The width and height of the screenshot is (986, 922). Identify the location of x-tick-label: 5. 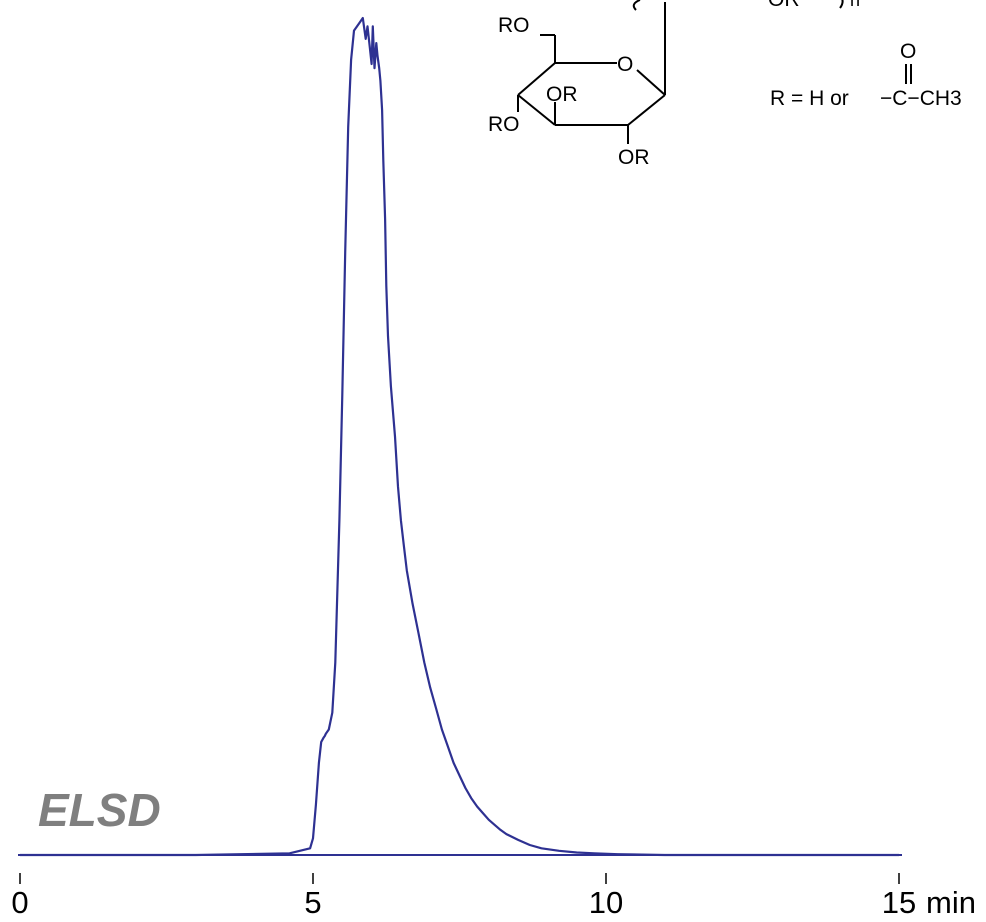
(312, 902).